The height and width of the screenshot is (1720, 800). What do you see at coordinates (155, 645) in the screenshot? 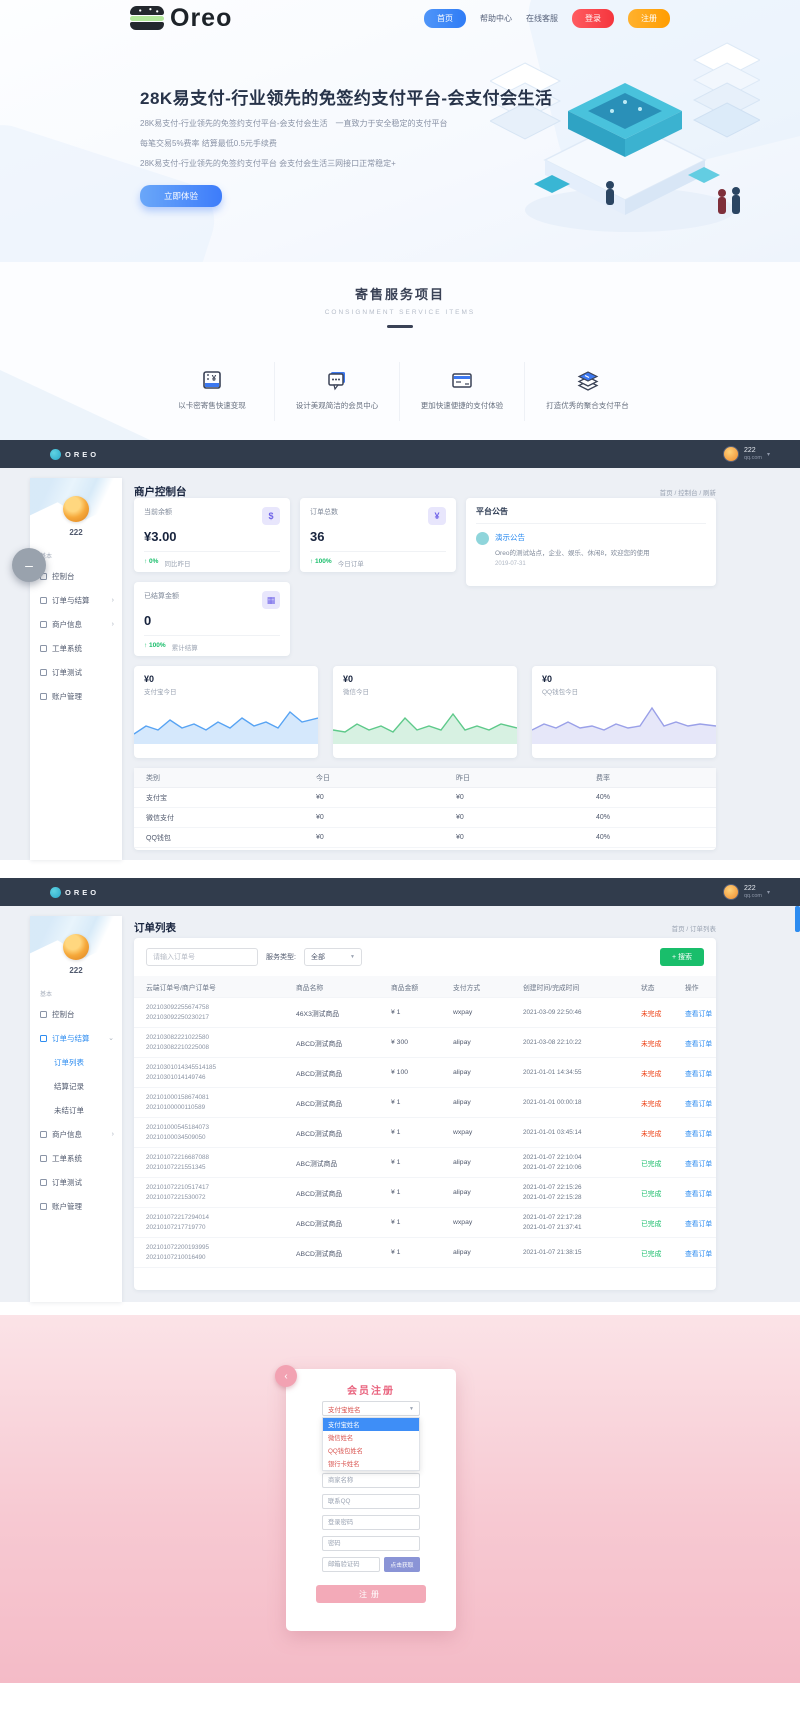
I see `trend-up: ↑ 100%` at bounding box center [155, 645].